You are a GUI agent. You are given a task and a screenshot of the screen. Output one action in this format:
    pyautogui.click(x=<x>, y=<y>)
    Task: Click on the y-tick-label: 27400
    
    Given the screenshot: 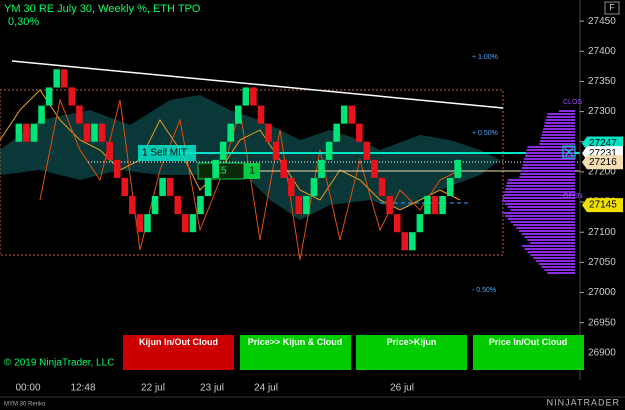 What is the action you would take?
    pyautogui.click(x=602, y=51)
    